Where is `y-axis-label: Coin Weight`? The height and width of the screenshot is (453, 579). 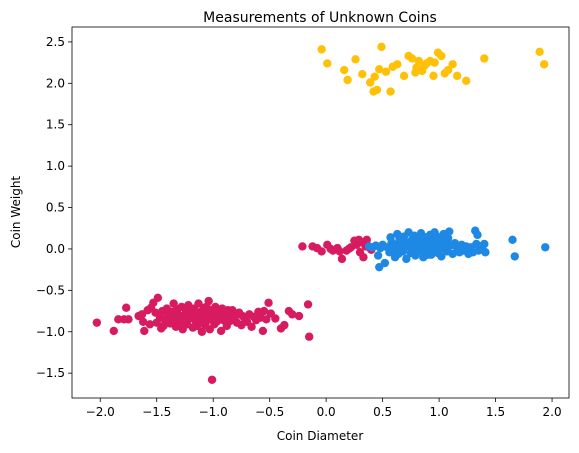 y-axis-label: Coin Weight is located at coordinates (16, 212).